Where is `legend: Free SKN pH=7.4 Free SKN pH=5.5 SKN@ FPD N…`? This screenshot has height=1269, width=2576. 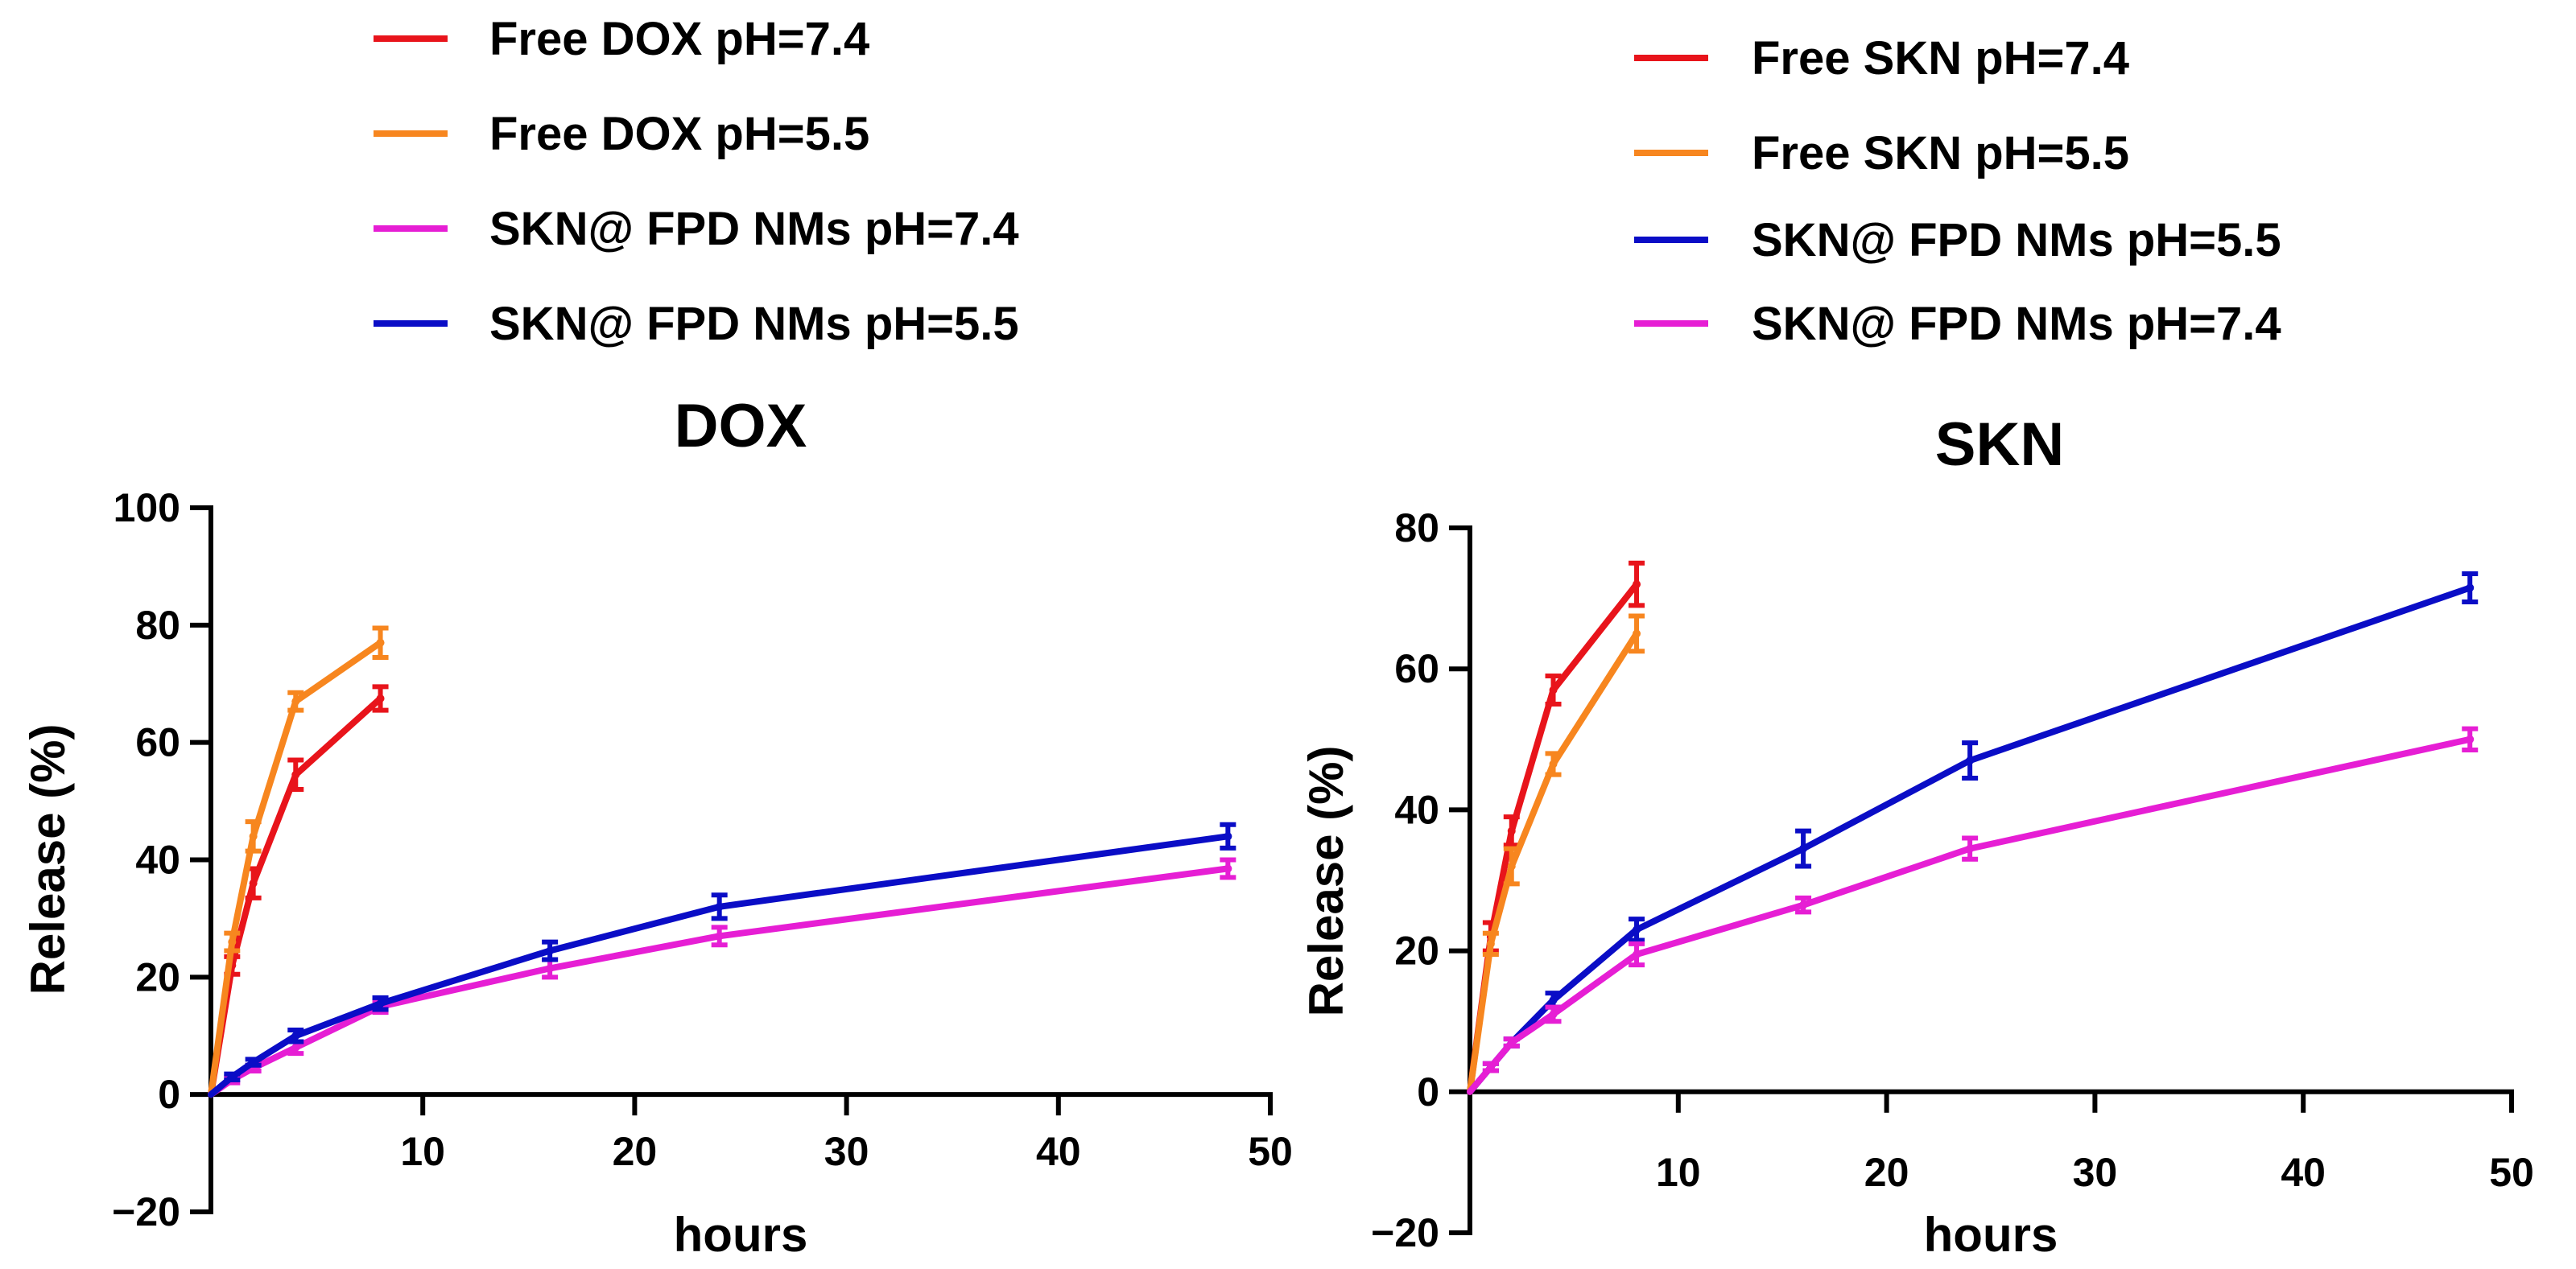
legend: Free SKN pH=7.4 Free SKN pH=5.5 SKN@ FPD N… is located at coordinates (1957, 191).